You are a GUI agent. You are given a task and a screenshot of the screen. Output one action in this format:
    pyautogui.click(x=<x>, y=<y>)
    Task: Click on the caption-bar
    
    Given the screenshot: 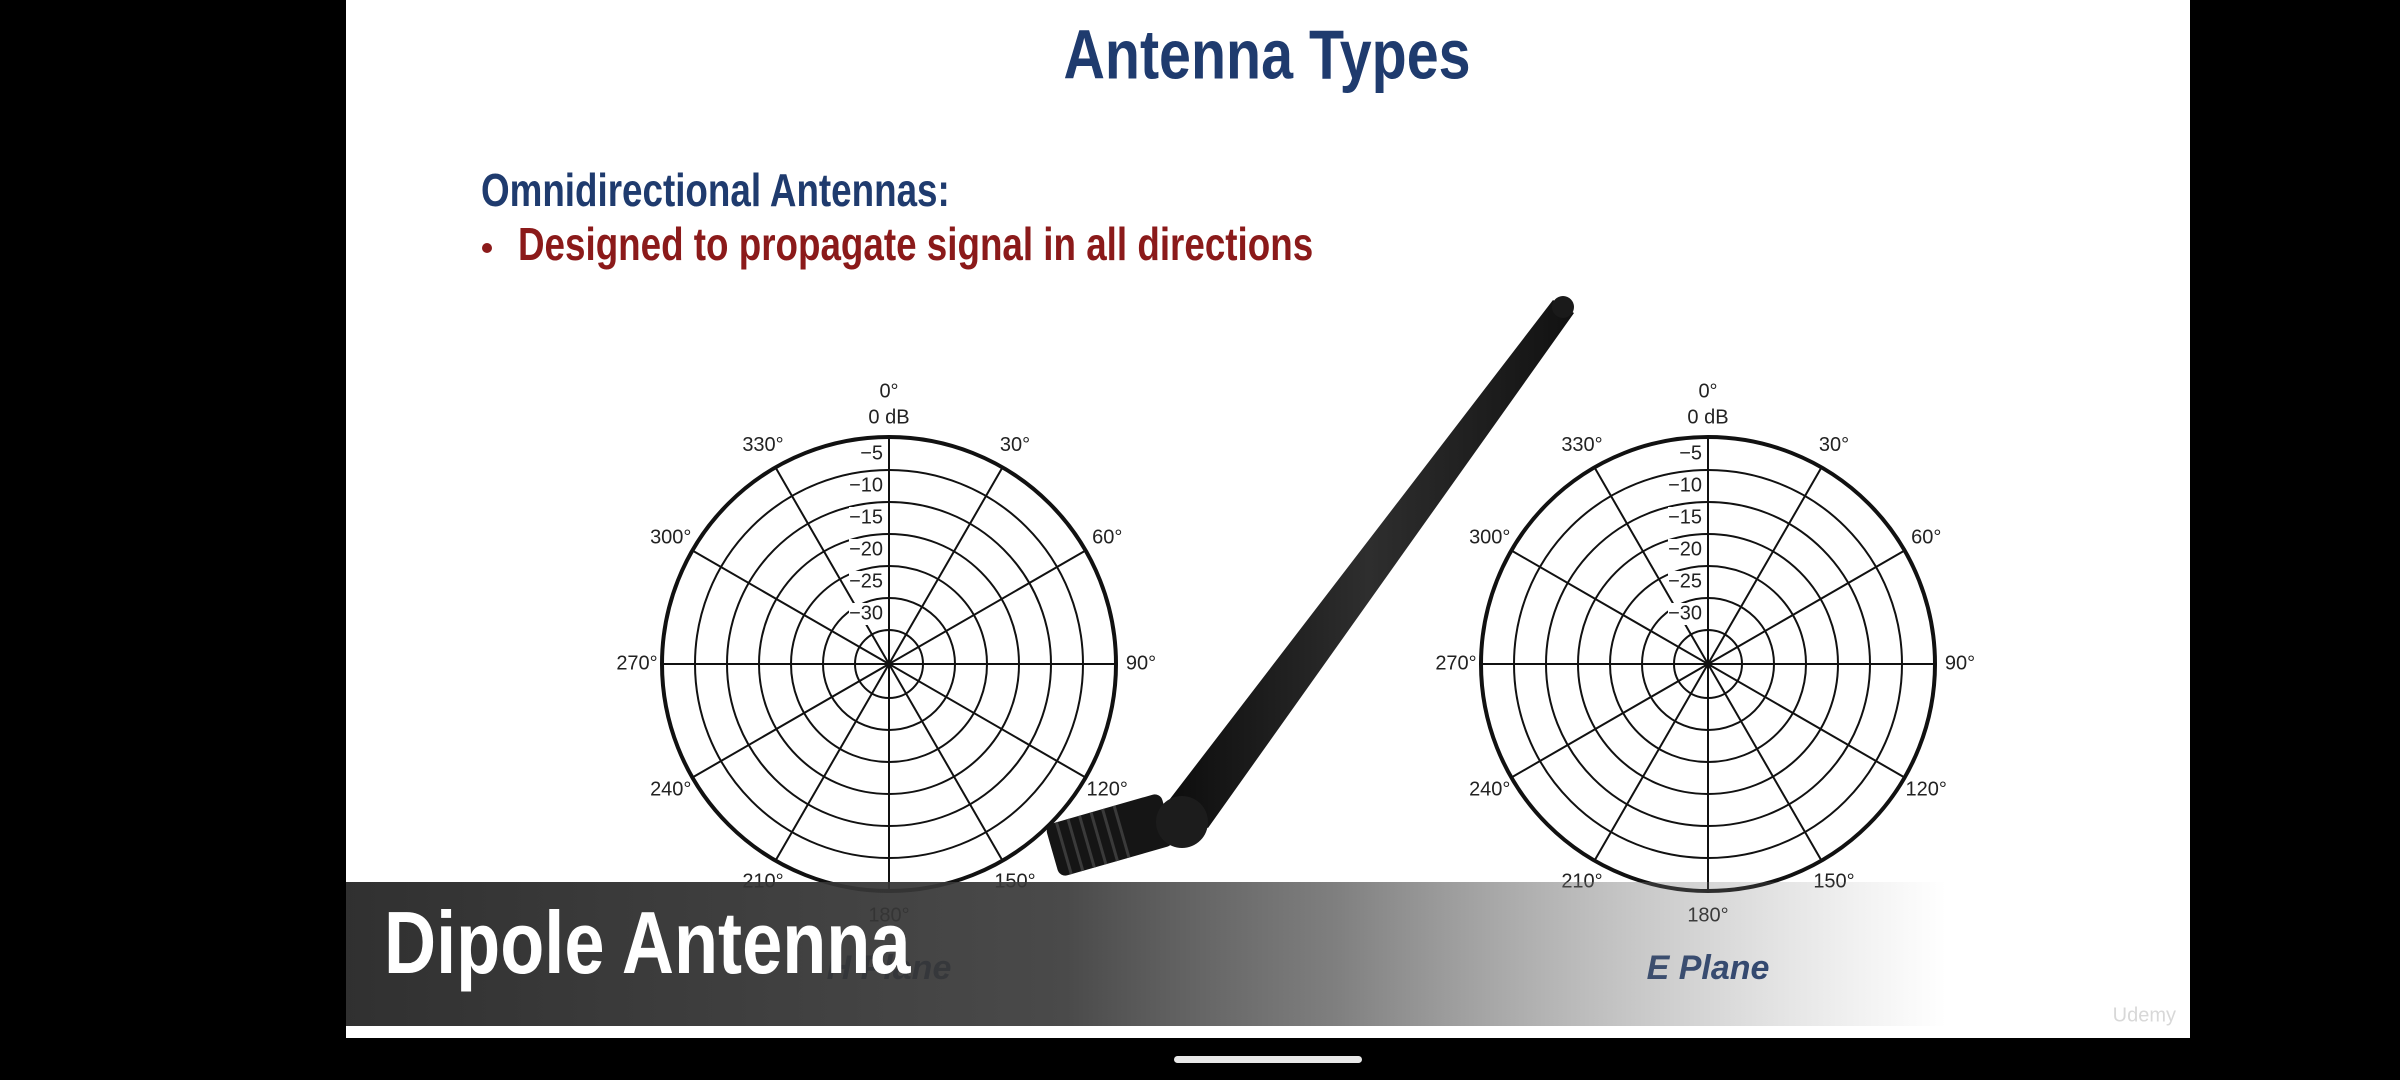 What is the action you would take?
    pyautogui.click(x=1146, y=954)
    